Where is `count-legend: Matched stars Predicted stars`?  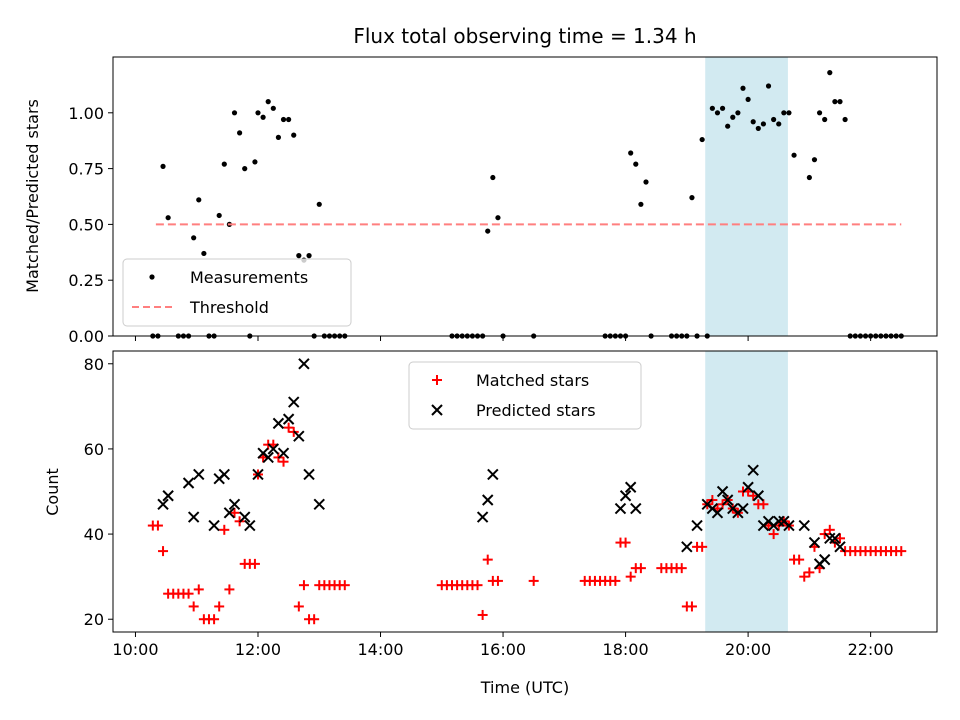 count-legend: Matched stars Predicted stars is located at coordinates (525, 395).